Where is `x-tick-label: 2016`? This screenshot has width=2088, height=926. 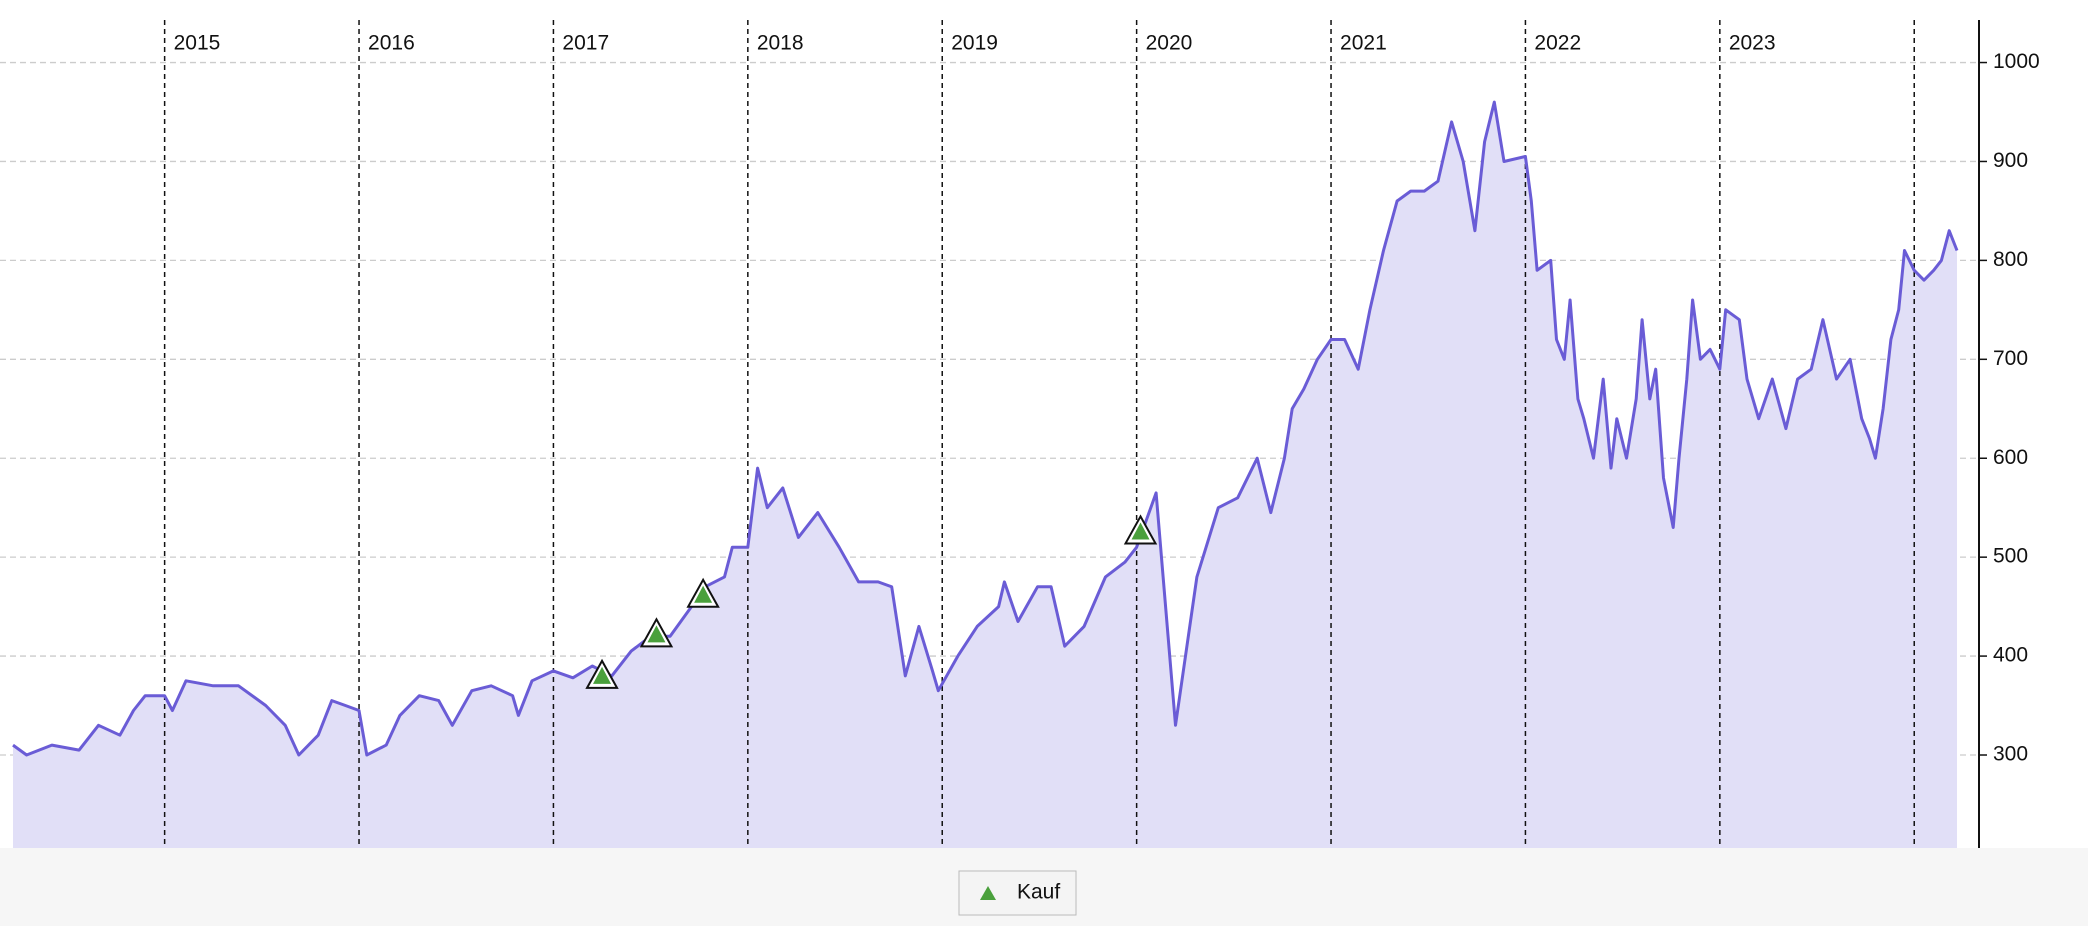 x-tick-label: 2016 is located at coordinates (391, 43).